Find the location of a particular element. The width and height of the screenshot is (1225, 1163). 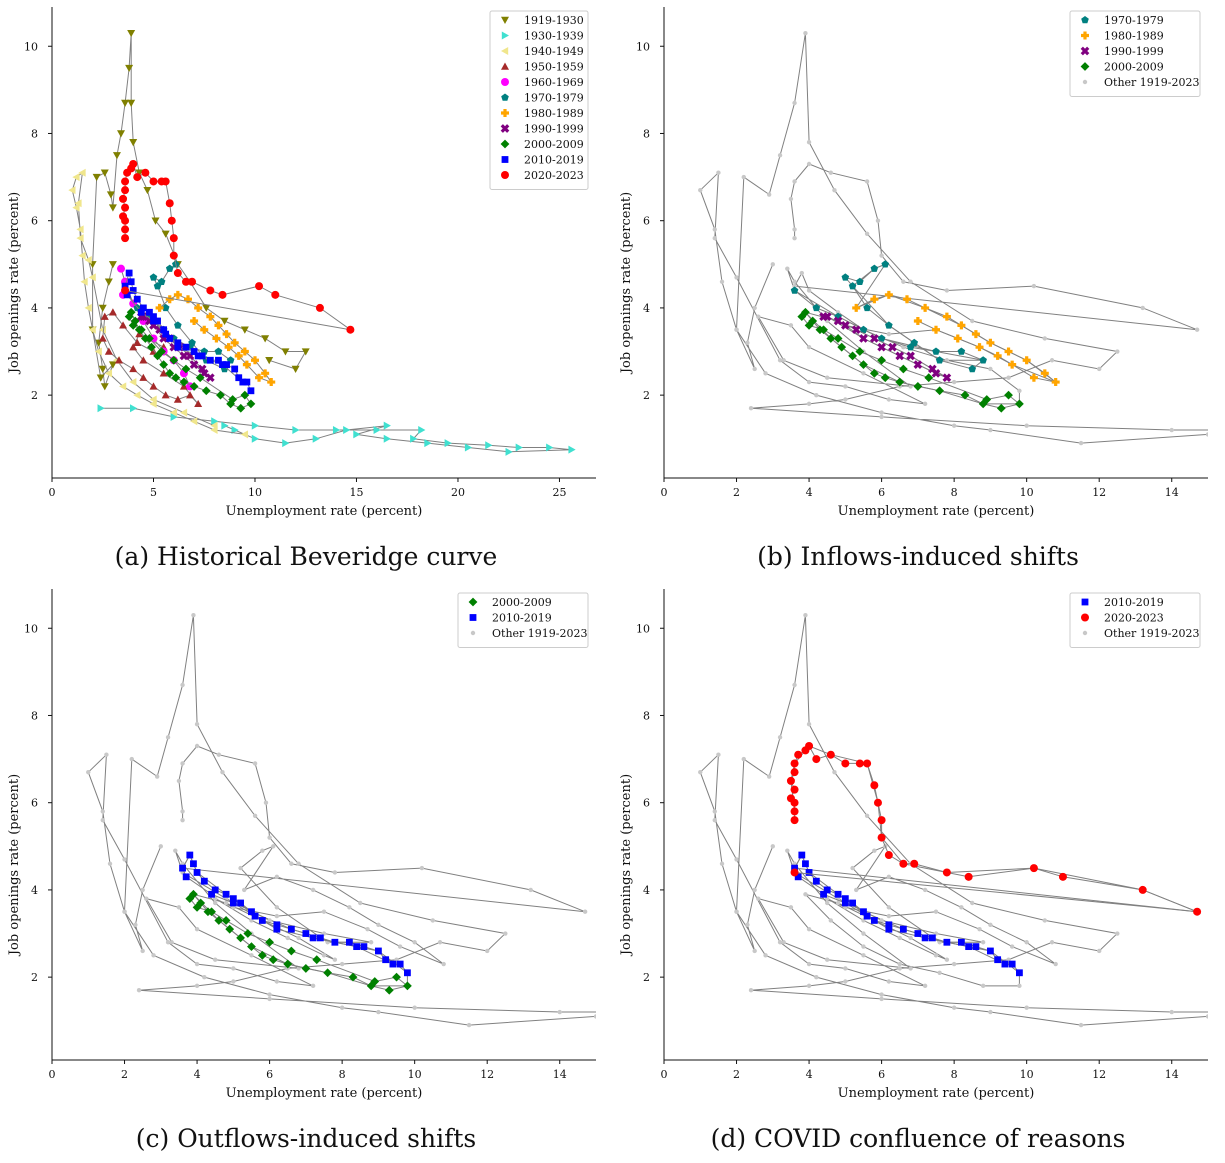

point-1960-1969 is located at coordinates (121, 268).